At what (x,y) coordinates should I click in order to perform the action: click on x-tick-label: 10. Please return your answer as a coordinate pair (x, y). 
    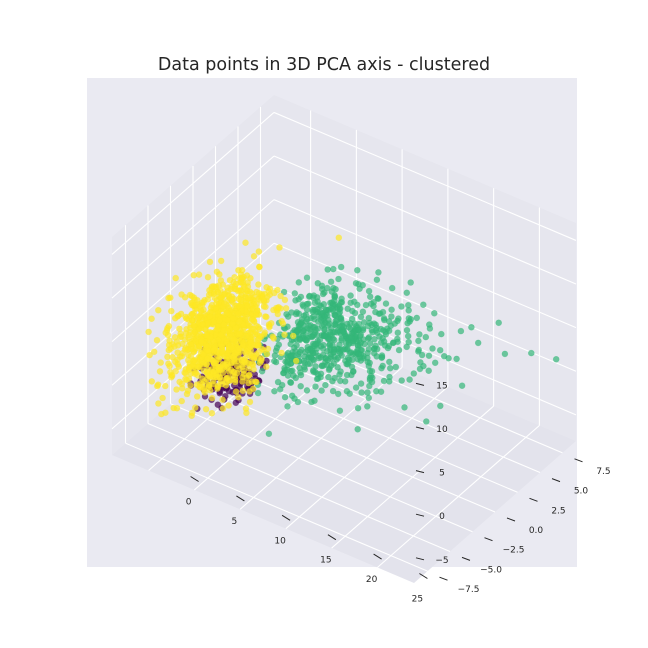
    Looking at the image, I should click on (280, 541).